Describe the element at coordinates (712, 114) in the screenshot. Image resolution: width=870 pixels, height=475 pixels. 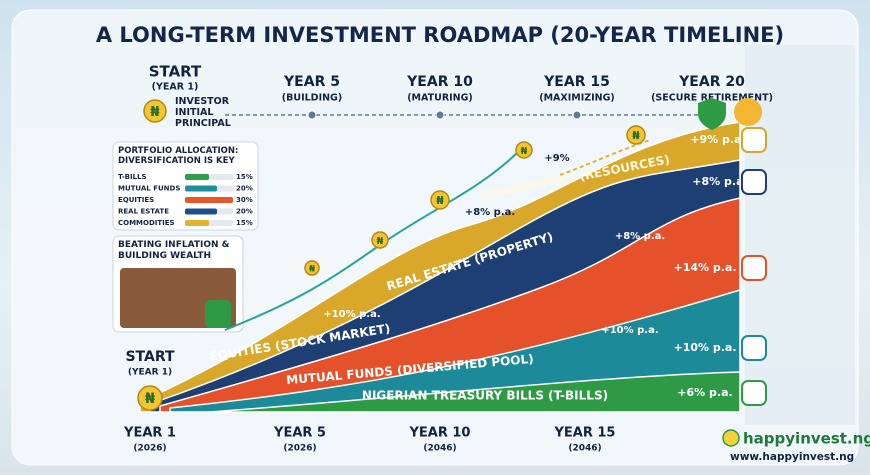
I see `shield` at that location.